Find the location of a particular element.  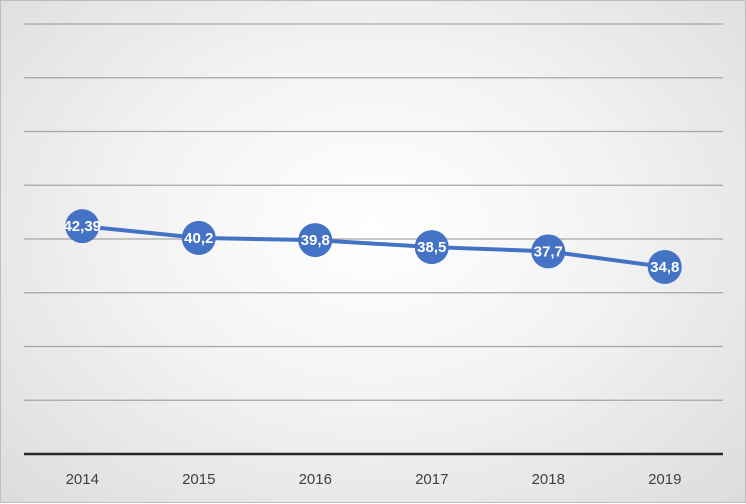

series-line is located at coordinates (373, 246).